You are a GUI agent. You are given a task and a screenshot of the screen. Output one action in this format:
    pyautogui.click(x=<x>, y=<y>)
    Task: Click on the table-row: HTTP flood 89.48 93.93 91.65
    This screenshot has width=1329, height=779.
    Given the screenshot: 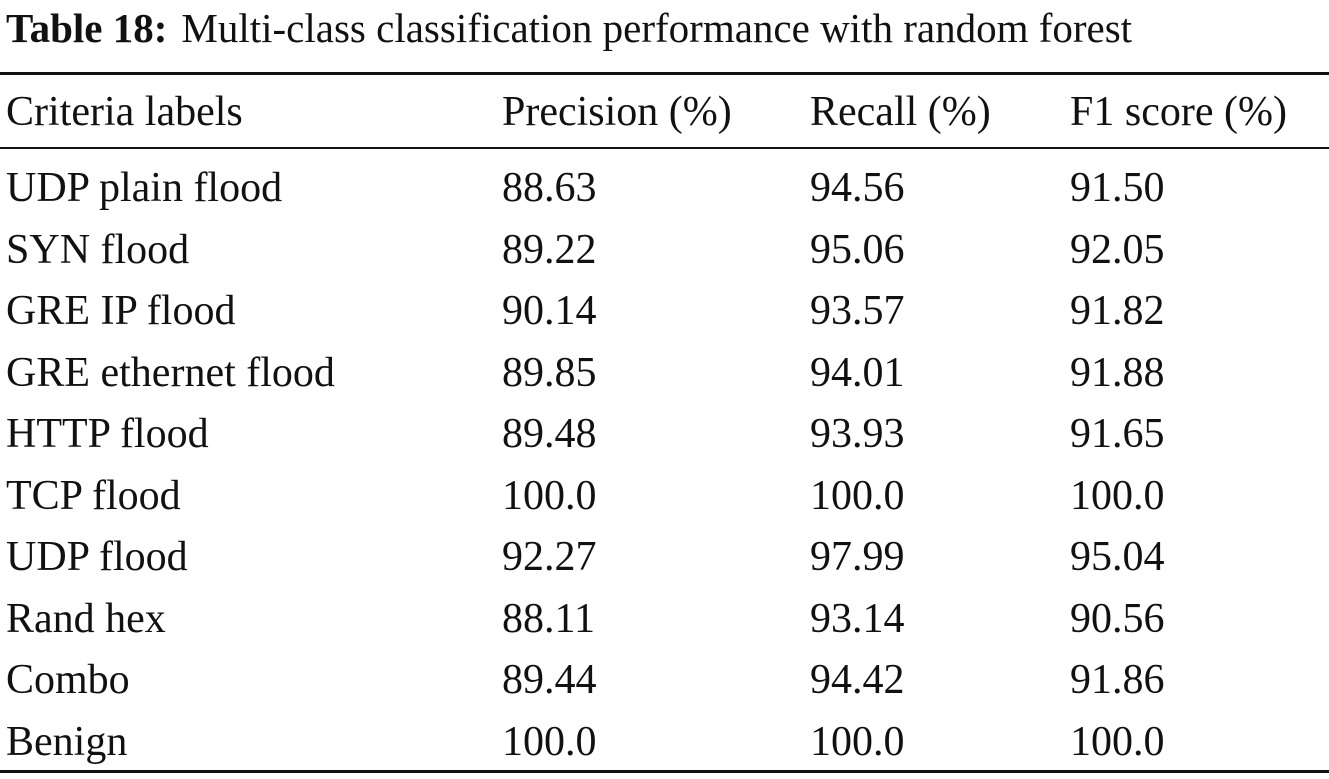 What is the action you would take?
    pyautogui.click(x=664, y=434)
    